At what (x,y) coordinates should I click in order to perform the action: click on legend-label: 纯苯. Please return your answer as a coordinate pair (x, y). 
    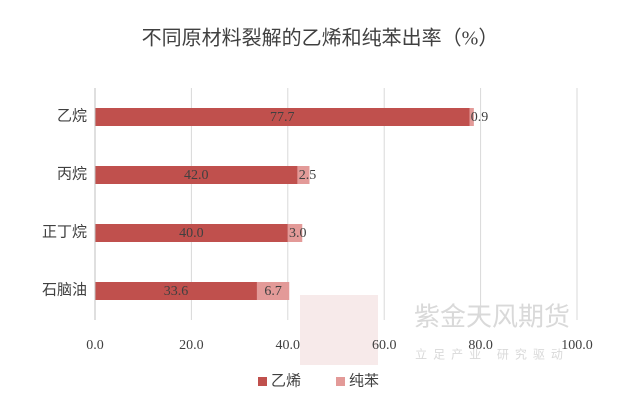
    Looking at the image, I should click on (364, 380).